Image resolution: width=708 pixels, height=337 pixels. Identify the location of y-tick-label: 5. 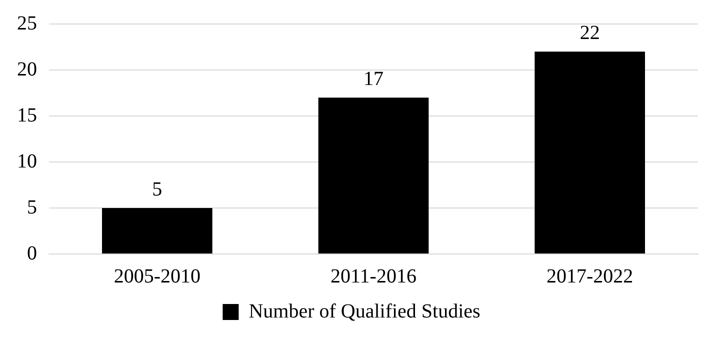
(32, 207).